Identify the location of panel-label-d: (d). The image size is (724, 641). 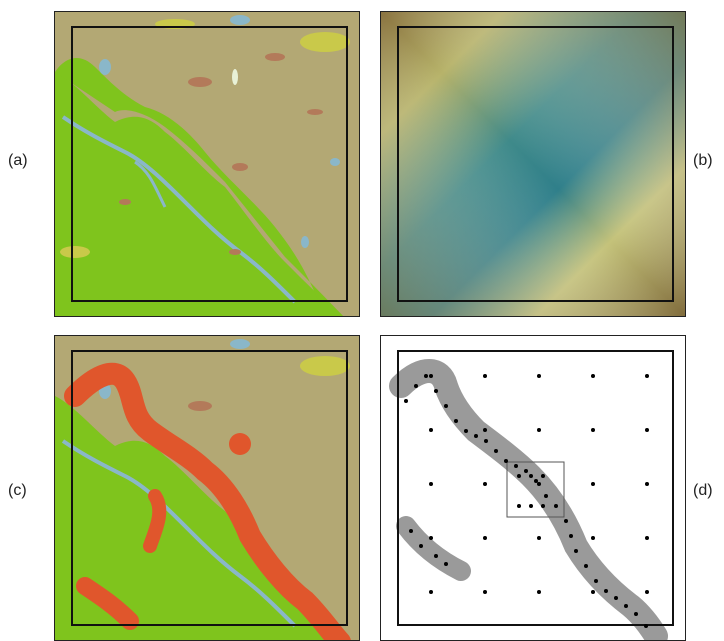
(703, 490).